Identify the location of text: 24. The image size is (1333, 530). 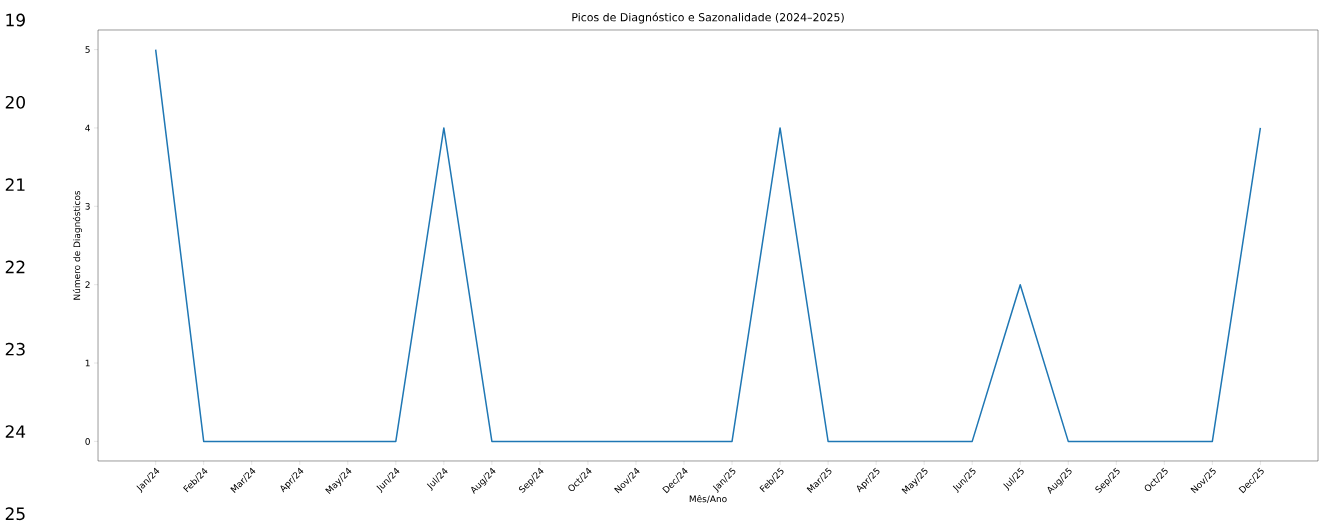
(15, 431).